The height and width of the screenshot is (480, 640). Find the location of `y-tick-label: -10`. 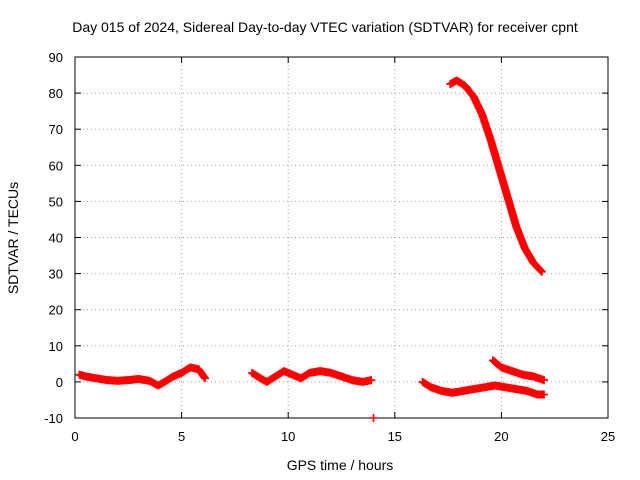

y-tick-label: -10 is located at coordinates (53, 418).